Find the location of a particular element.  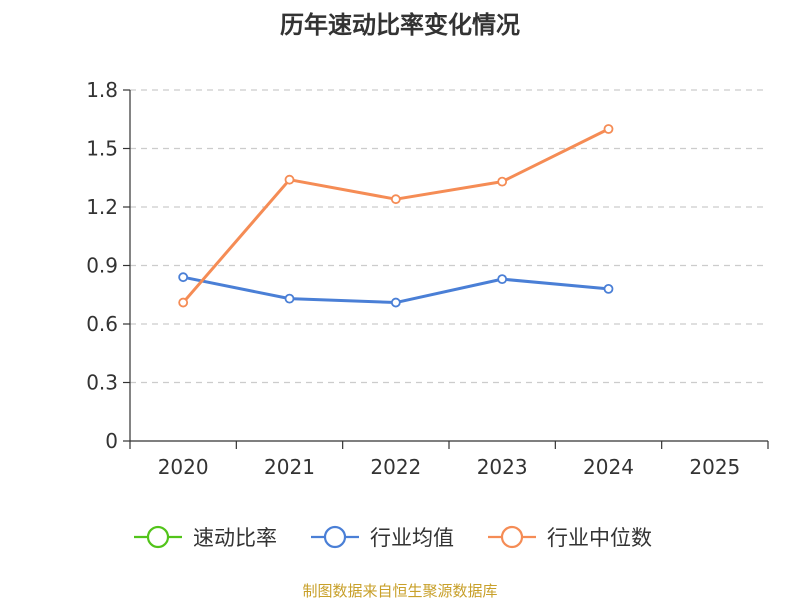

y-axis: 0 0.3 0.6 0.9 1.2 1.5 1.8 is located at coordinates (108, 265).